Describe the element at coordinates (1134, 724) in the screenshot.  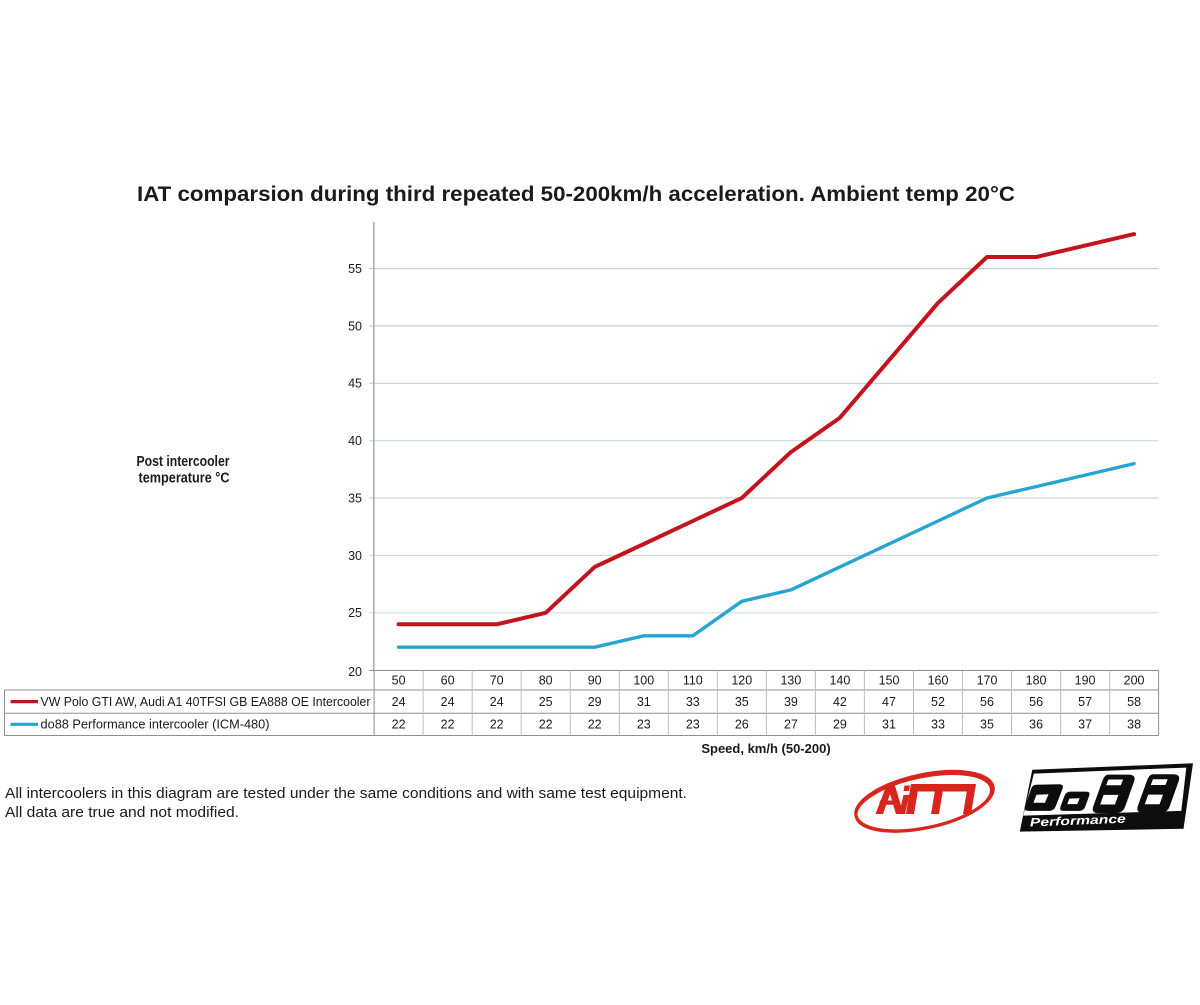
I see `svg-text: 38` at that location.